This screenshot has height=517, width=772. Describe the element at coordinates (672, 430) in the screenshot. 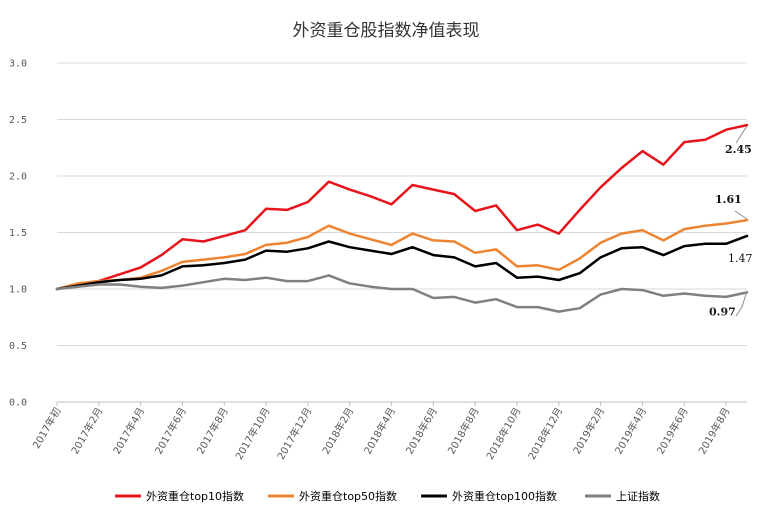

I see `x-tick-label: 2019年6月` at that location.